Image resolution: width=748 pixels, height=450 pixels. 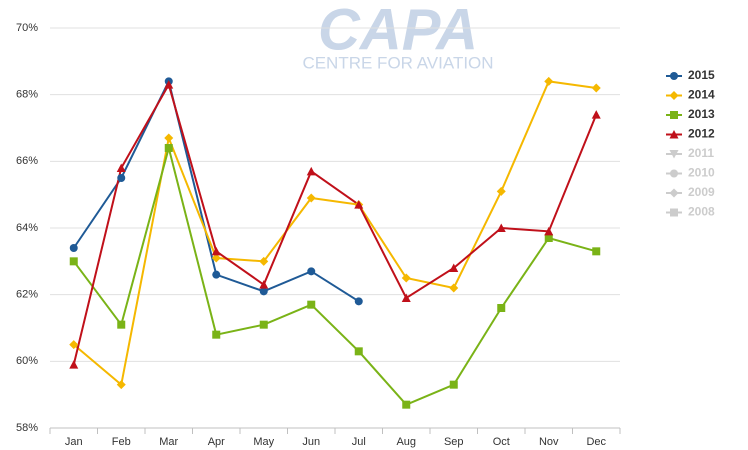 What do you see at coordinates (701, 134) in the screenshot?
I see `legend-label: 2012` at bounding box center [701, 134].